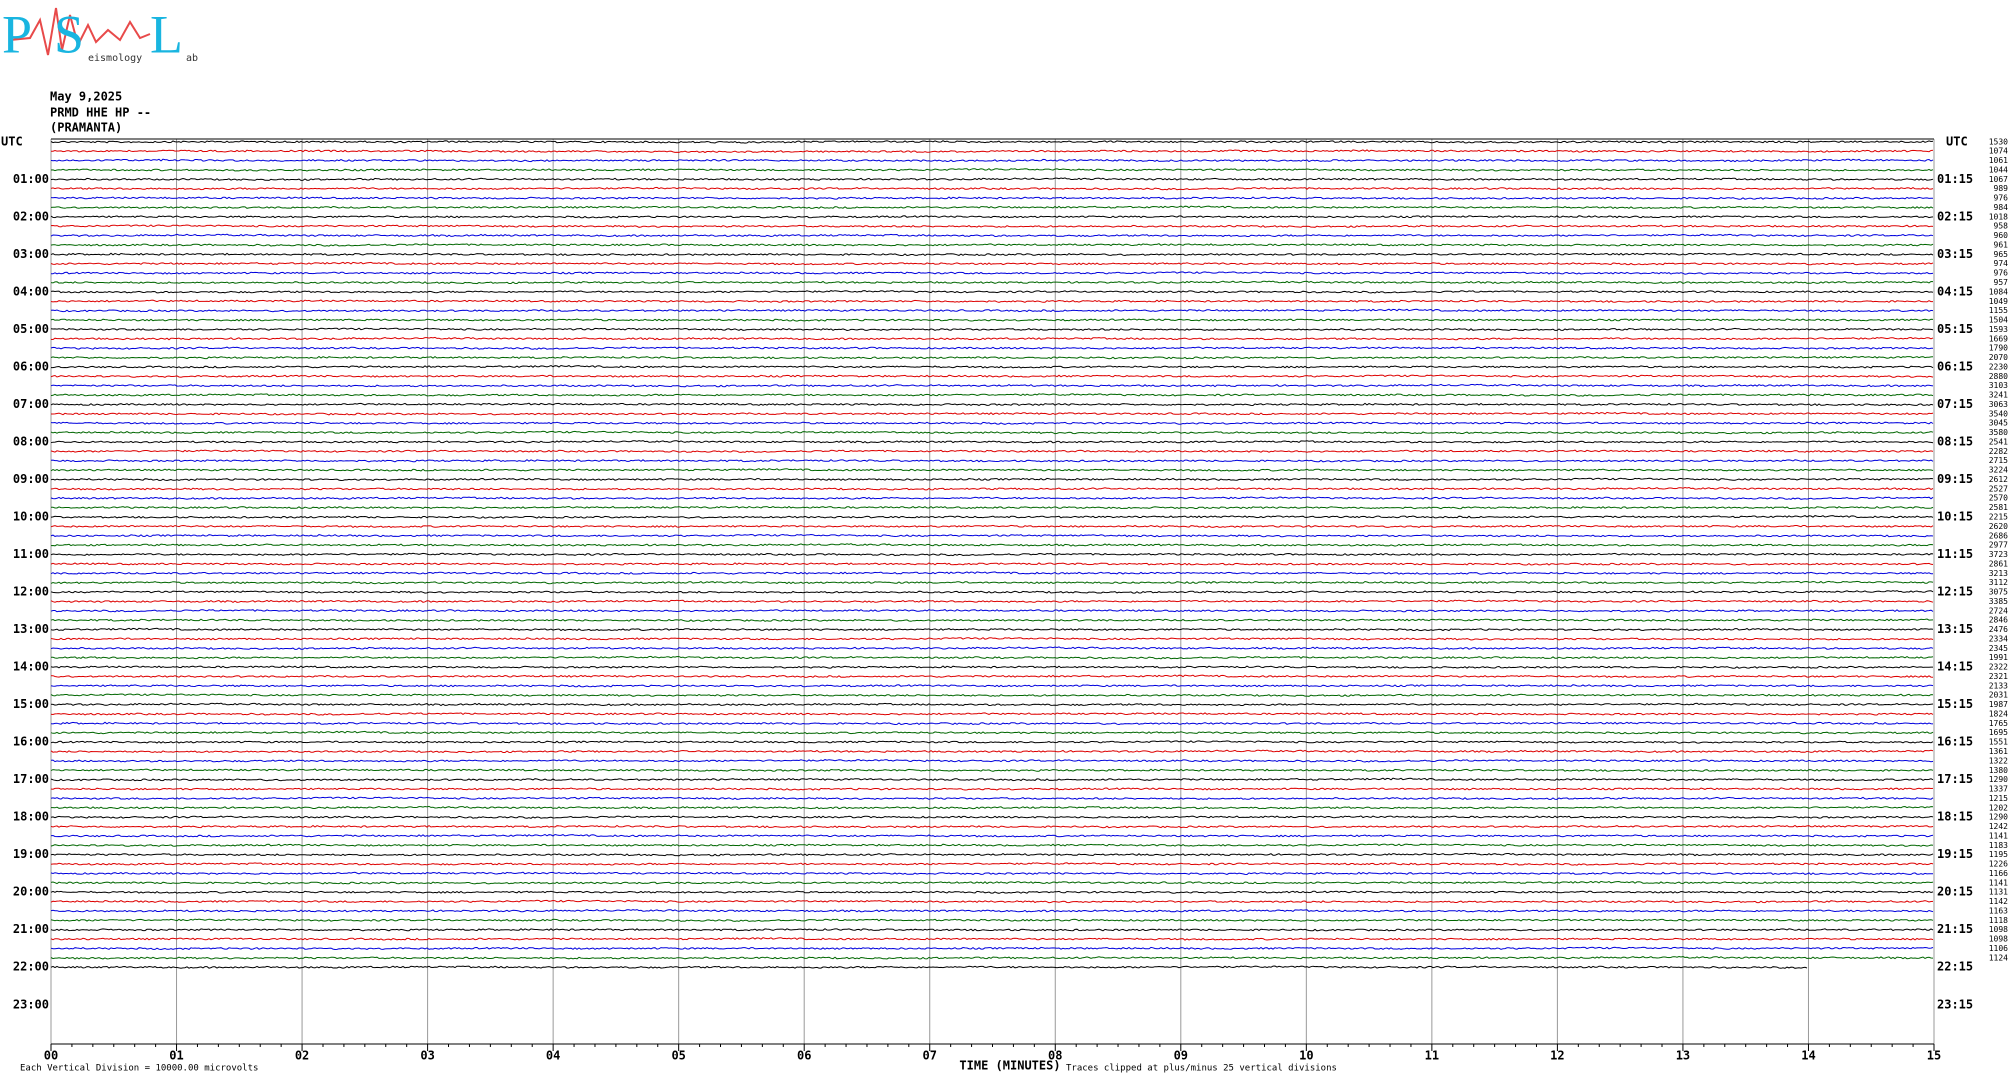 This screenshot has height=1080, width=2010. I want to click on row-count: 1163, so click(1998, 910).